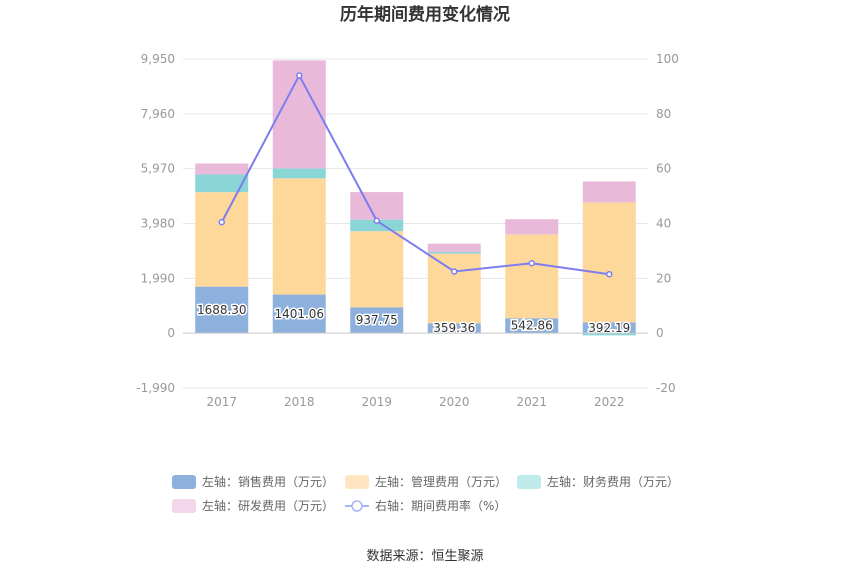 This screenshot has width=850, height=575. I want to click on bar-data-label: 1401.06, so click(299, 314).